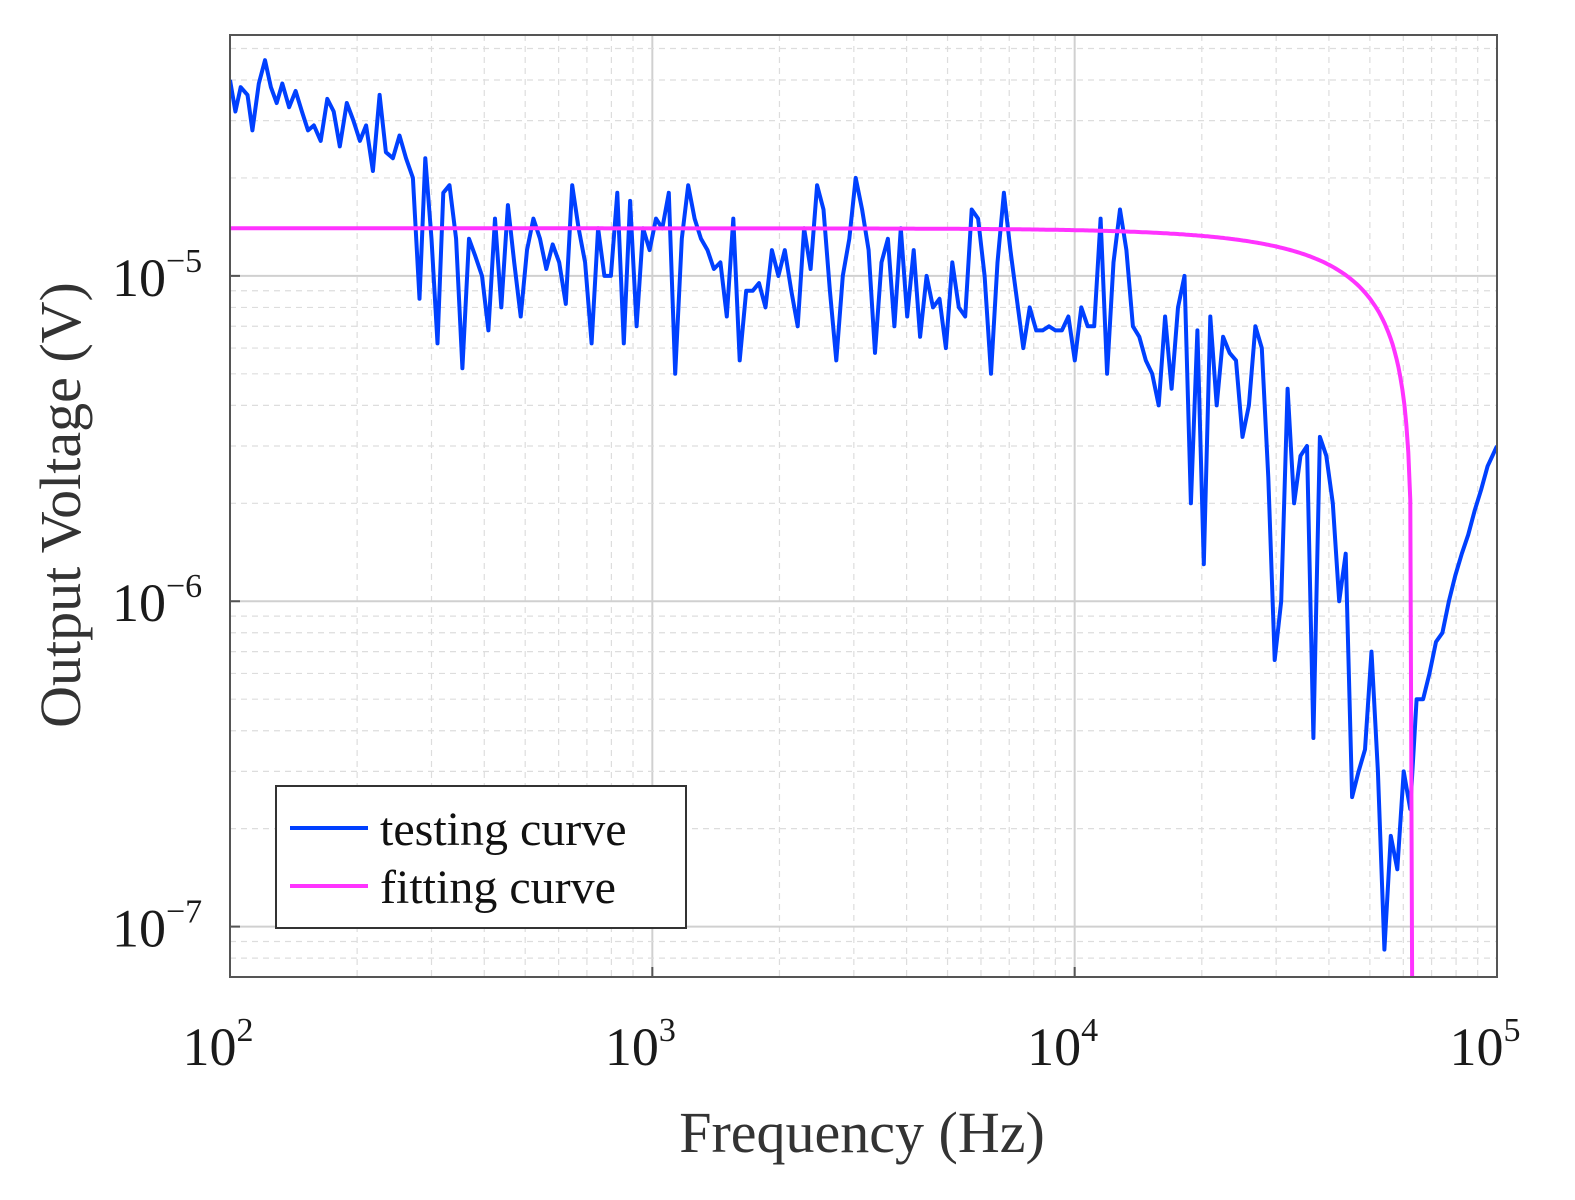  Describe the element at coordinates (503, 829) in the screenshot. I see `legend-label-testing-curve: testing curve` at that location.